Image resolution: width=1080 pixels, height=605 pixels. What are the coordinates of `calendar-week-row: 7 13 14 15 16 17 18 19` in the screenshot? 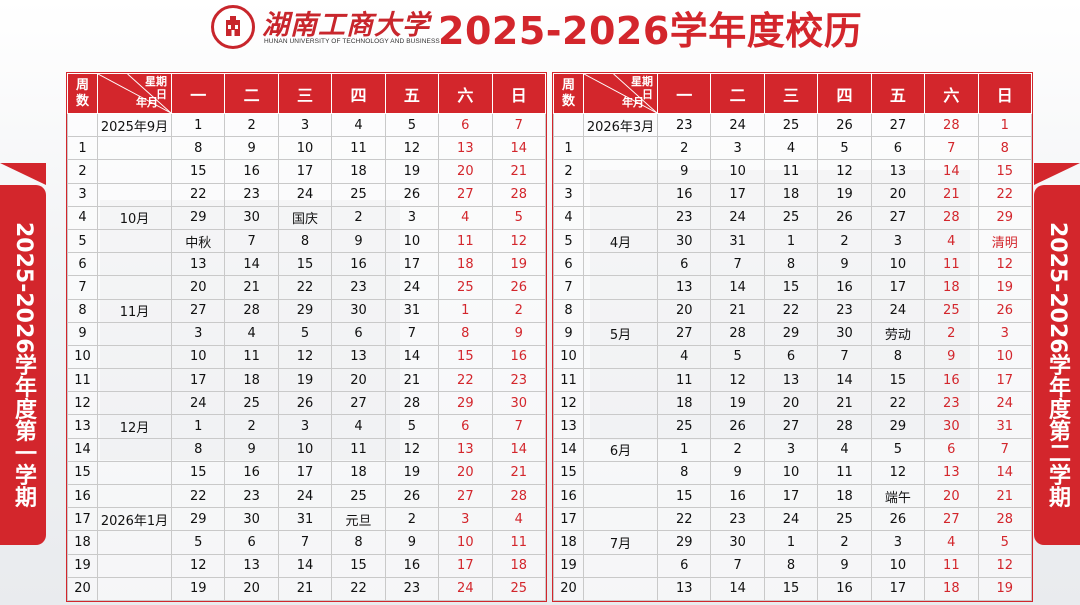 It's located at (793, 287).